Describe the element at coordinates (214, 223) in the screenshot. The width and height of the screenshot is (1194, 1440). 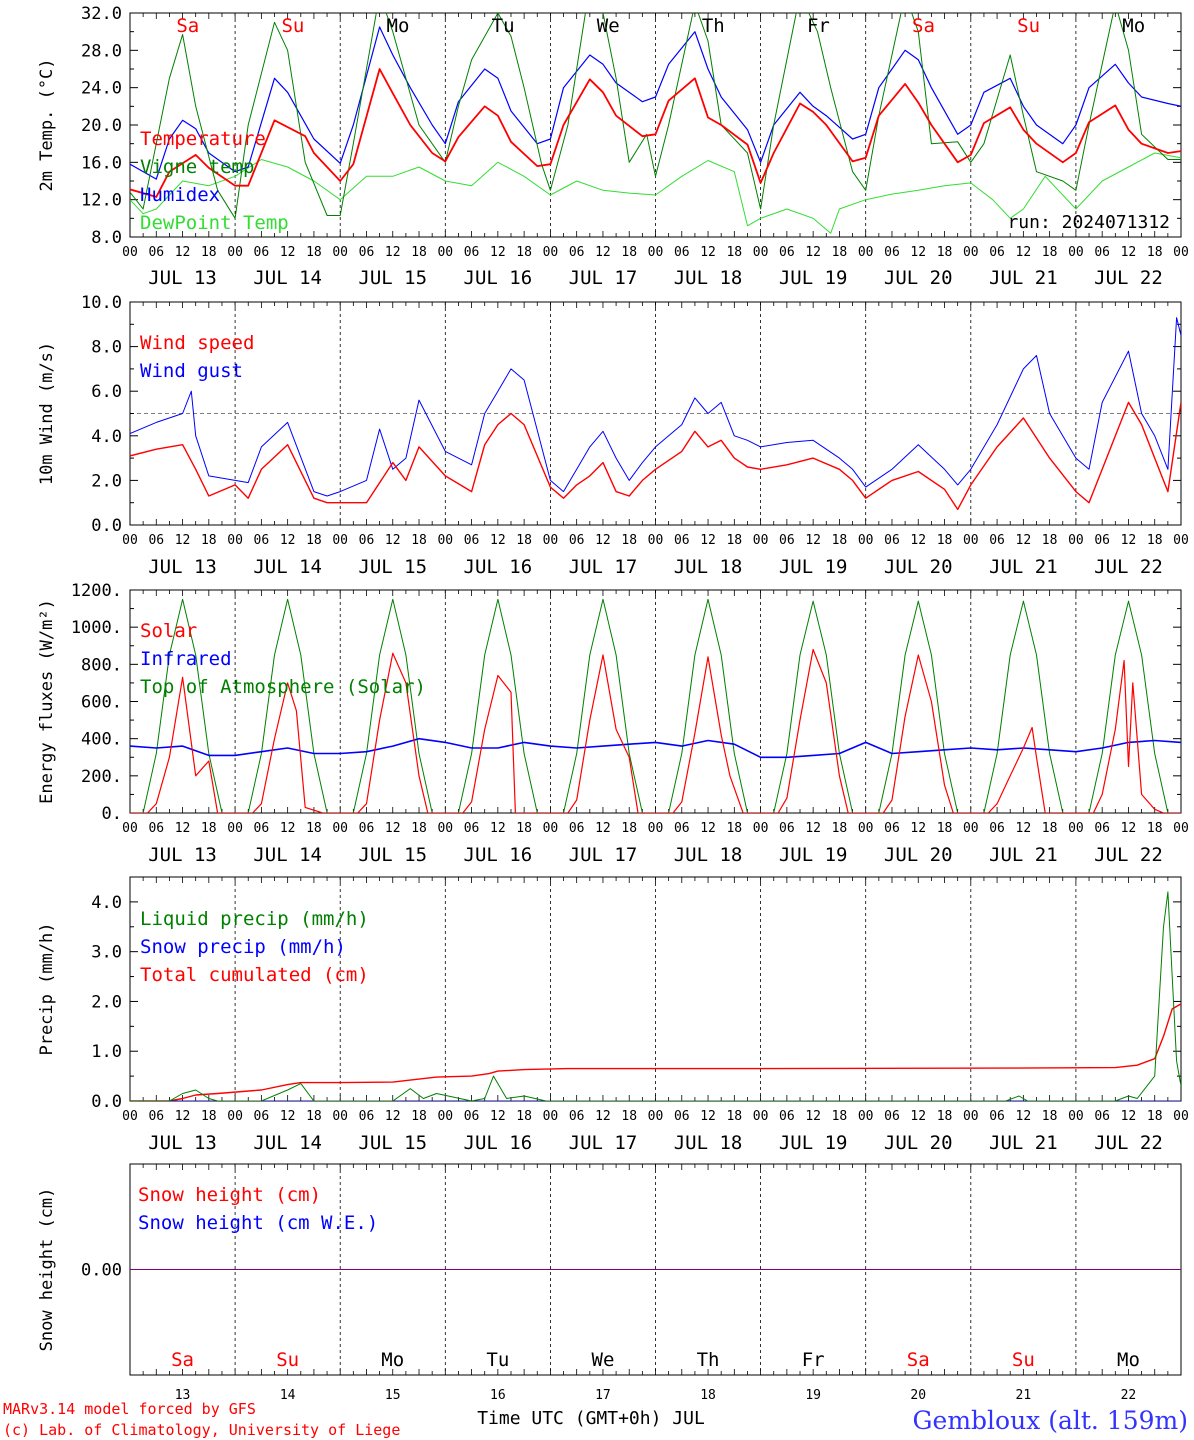
I see `legend-entry: DewPoint Temp` at that location.